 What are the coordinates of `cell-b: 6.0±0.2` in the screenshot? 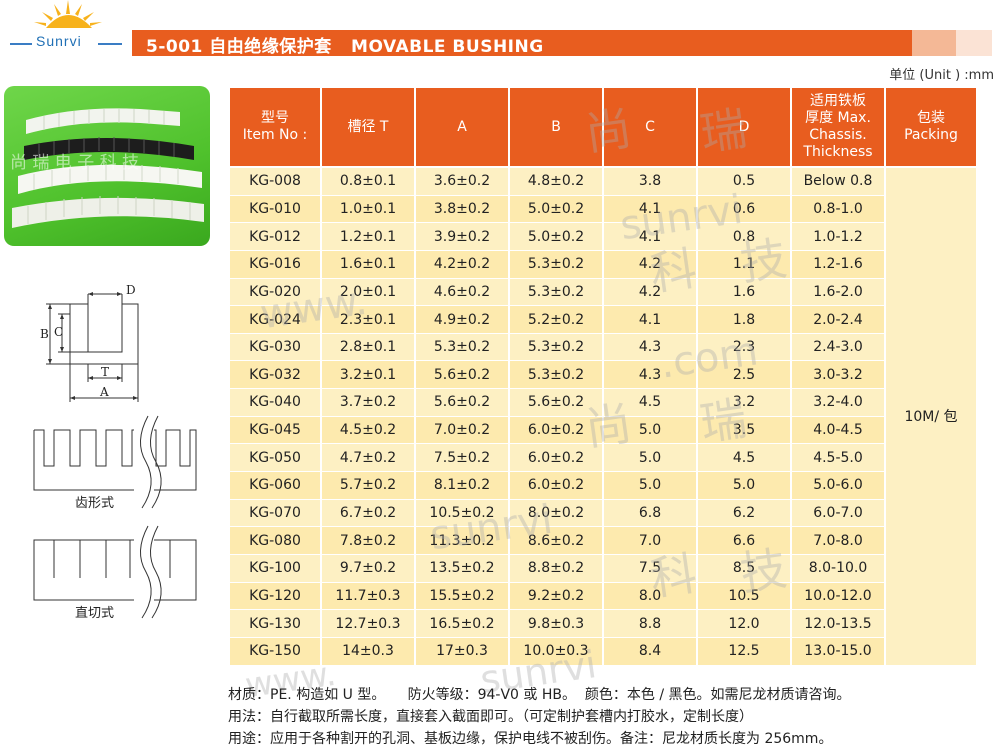 It's located at (556, 430).